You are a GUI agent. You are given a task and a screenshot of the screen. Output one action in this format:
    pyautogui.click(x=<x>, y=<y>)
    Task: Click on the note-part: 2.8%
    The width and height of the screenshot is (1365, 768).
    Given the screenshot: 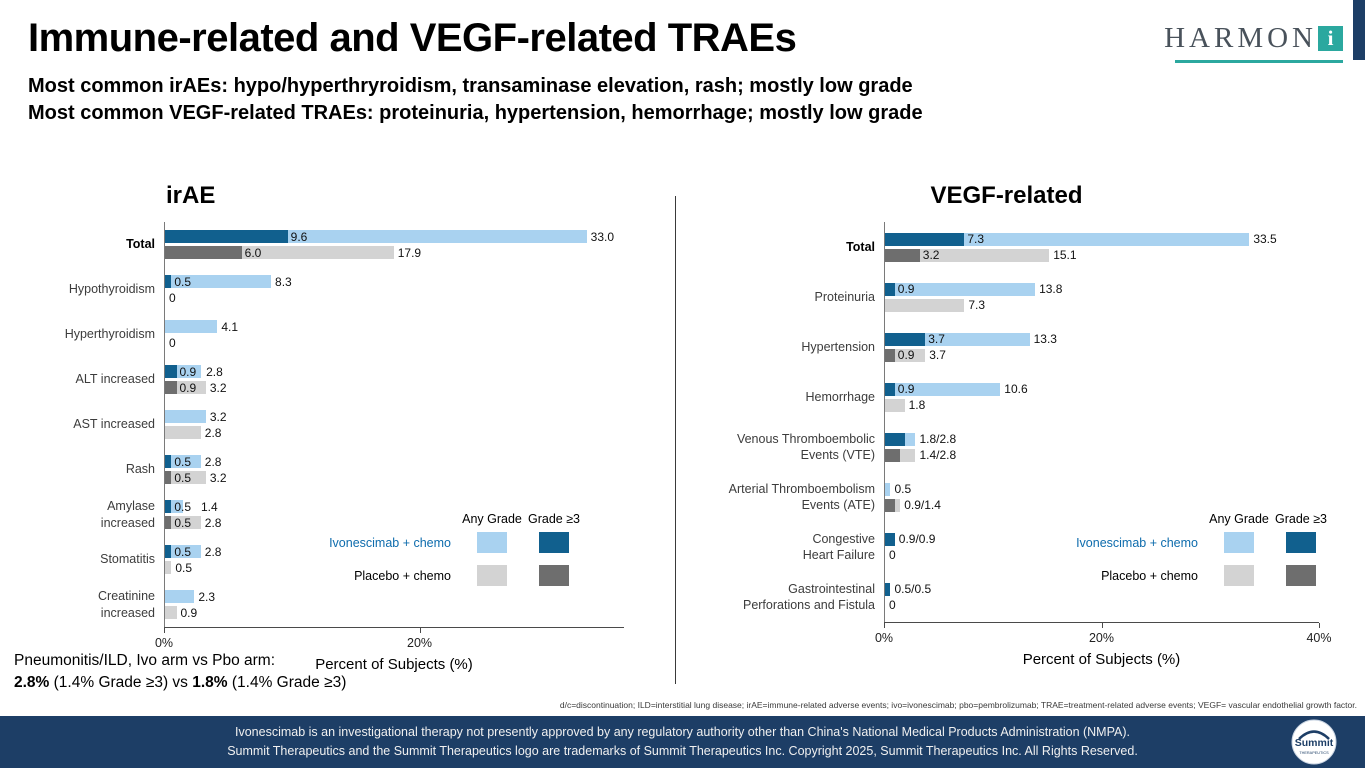 What is the action you would take?
    pyautogui.click(x=32, y=683)
    